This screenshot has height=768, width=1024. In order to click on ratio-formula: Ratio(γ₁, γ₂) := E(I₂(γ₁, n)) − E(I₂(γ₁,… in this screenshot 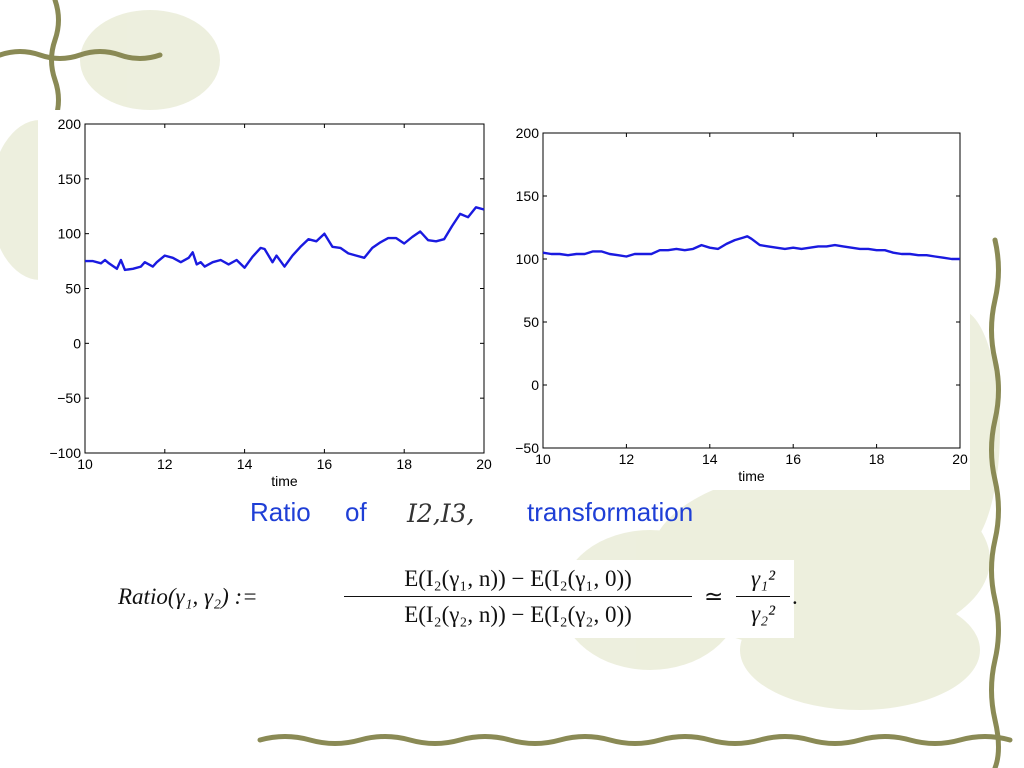, I will do `click(455, 599)`.